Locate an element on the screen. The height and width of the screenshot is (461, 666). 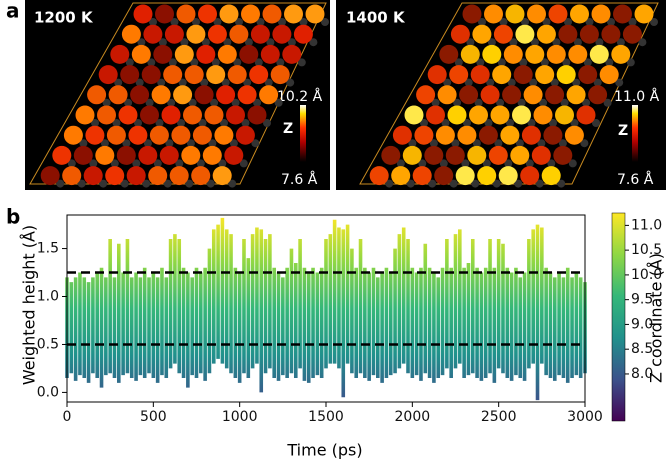
z-label: Z is located at coordinates (288, 129).